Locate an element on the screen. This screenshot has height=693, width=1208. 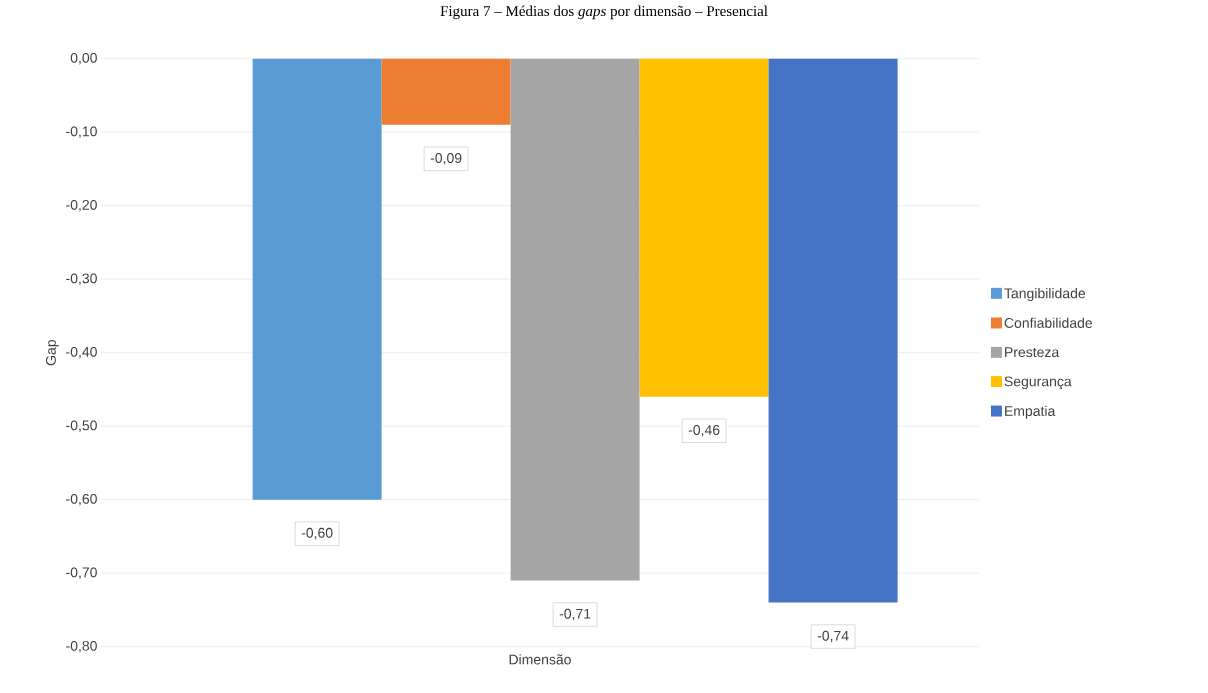
legend-label: Tangibilidade is located at coordinates (1045, 295).